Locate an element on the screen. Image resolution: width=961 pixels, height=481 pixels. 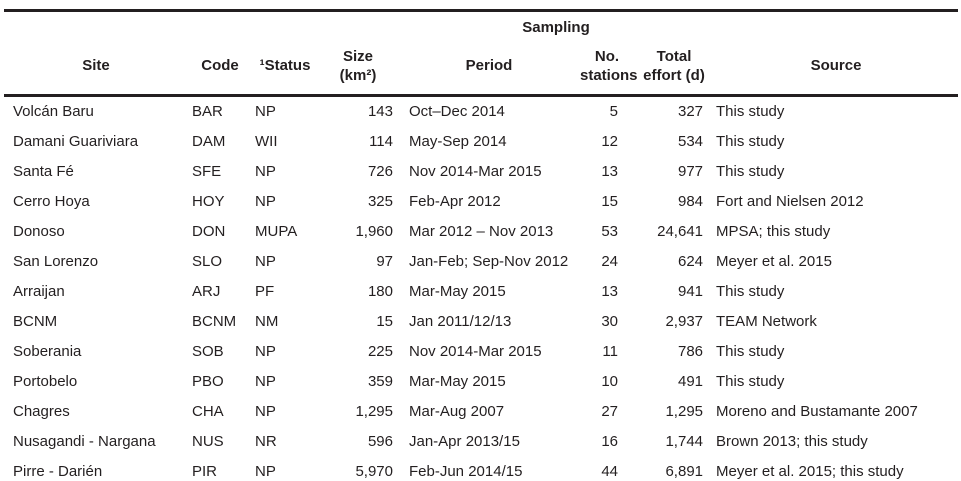
cell-period: May-Sep 2014 is located at coordinates (458, 141).